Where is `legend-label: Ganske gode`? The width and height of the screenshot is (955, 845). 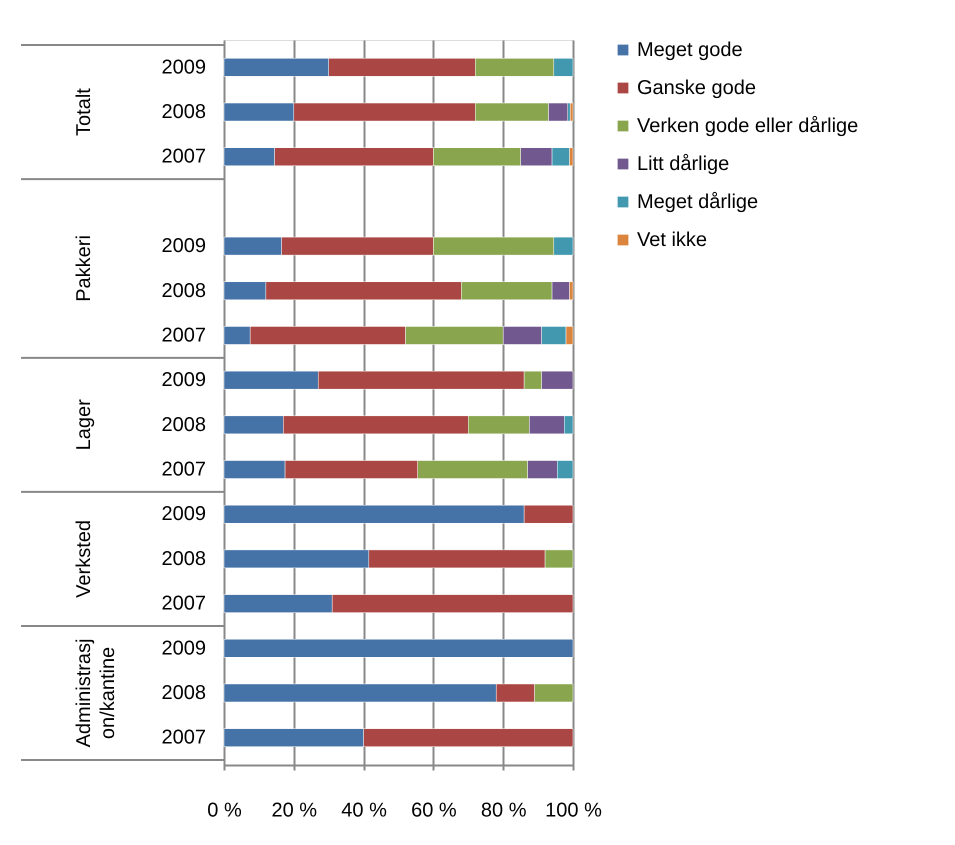
legend-label: Ganske gode is located at coordinates (696, 88).